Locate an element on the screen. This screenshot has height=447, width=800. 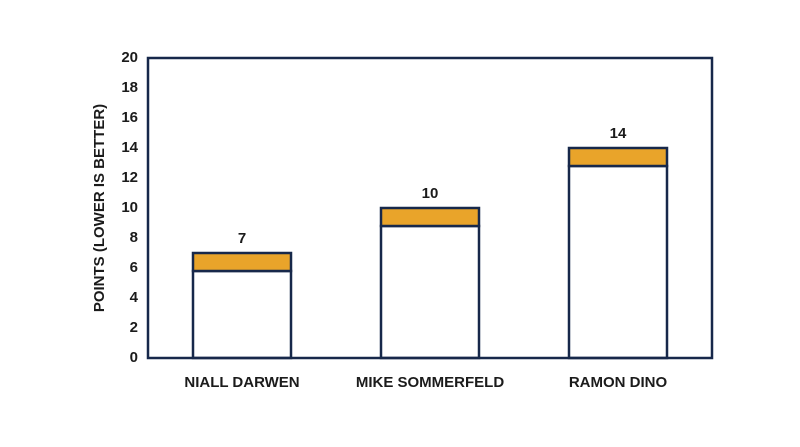
total-label: 14 is located at coordinates (618, 133).